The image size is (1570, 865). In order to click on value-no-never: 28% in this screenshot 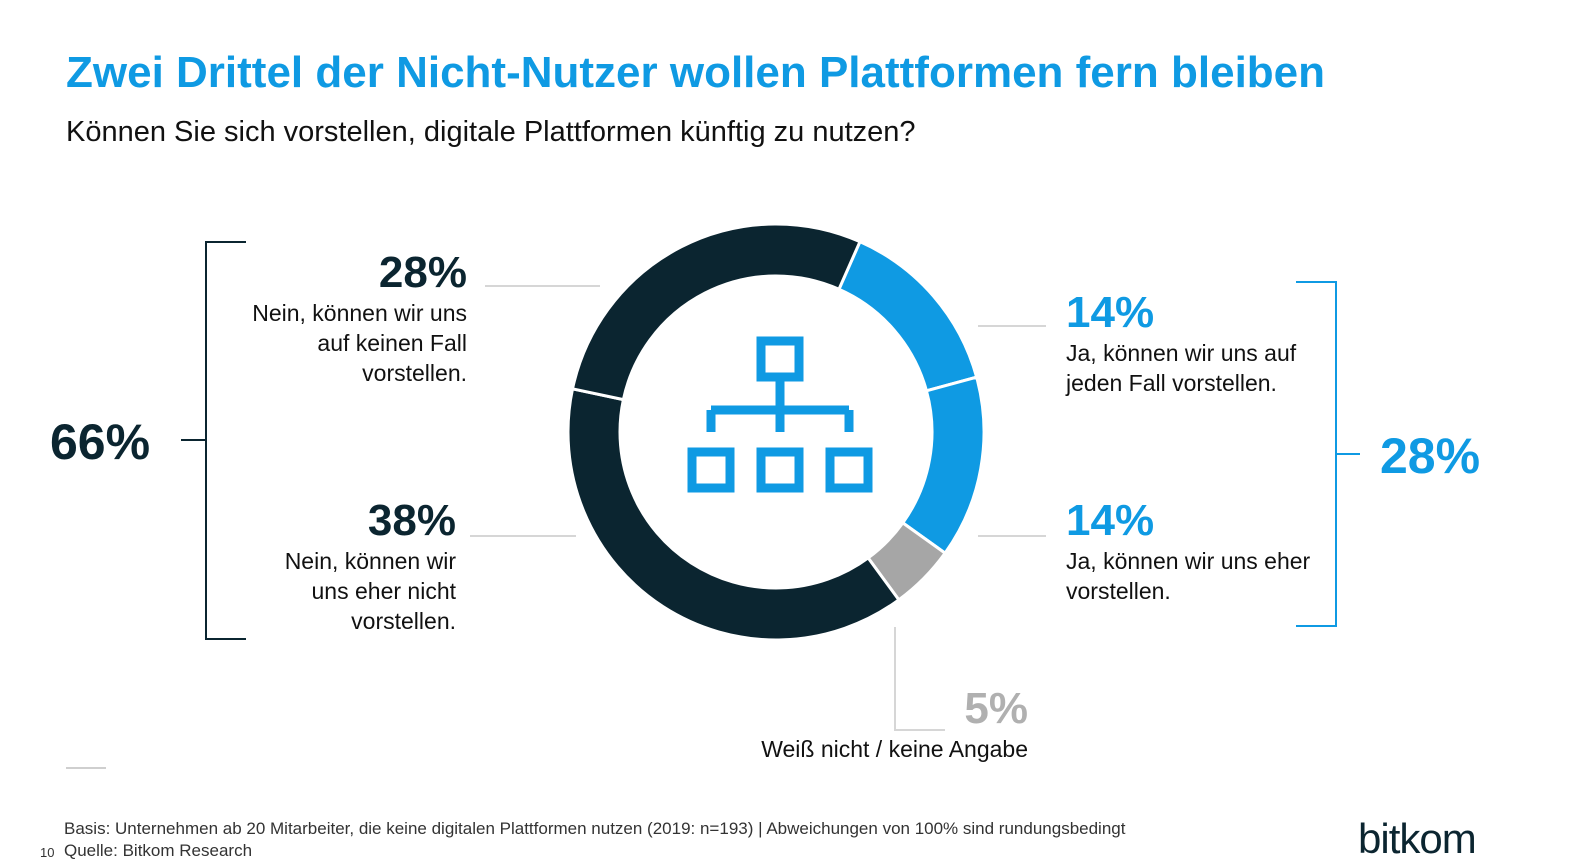, I will do `click(422, 272)`.